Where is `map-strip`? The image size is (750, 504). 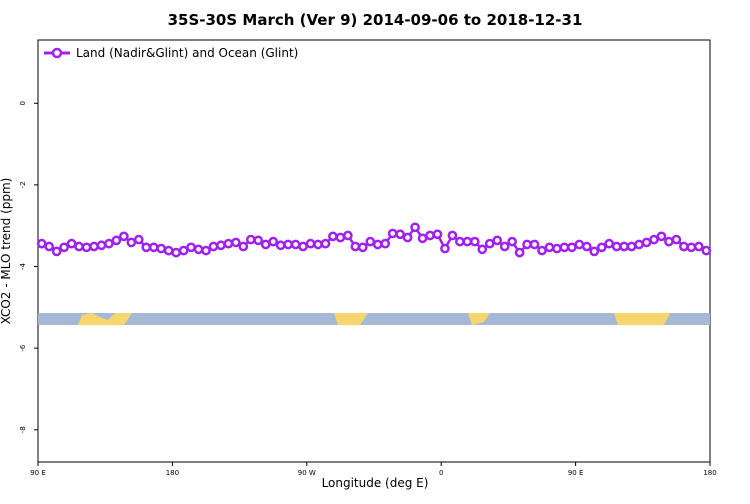
map-strip is located at coordinates (374, 319).